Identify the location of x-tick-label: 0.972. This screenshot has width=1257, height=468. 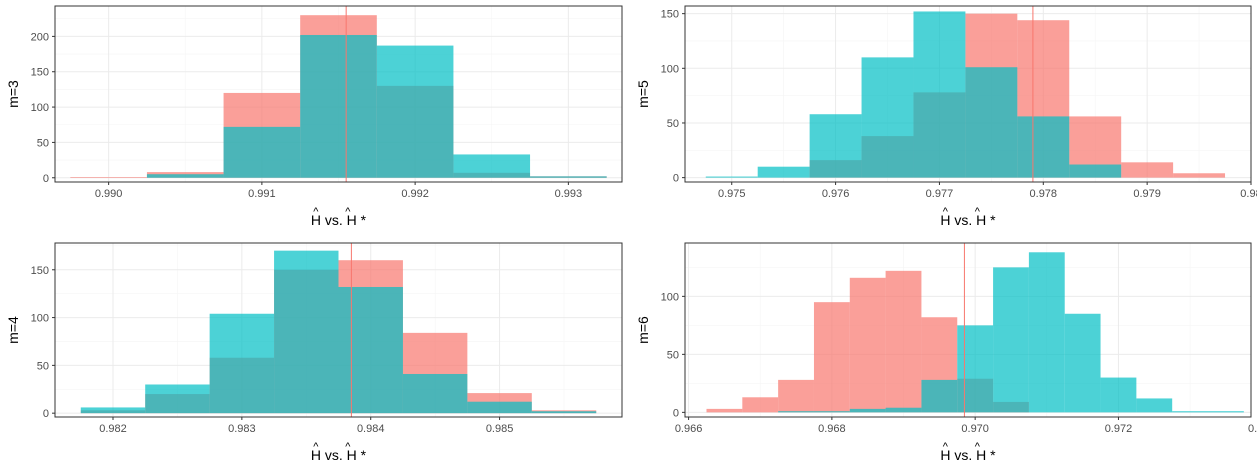
(1119, 429).